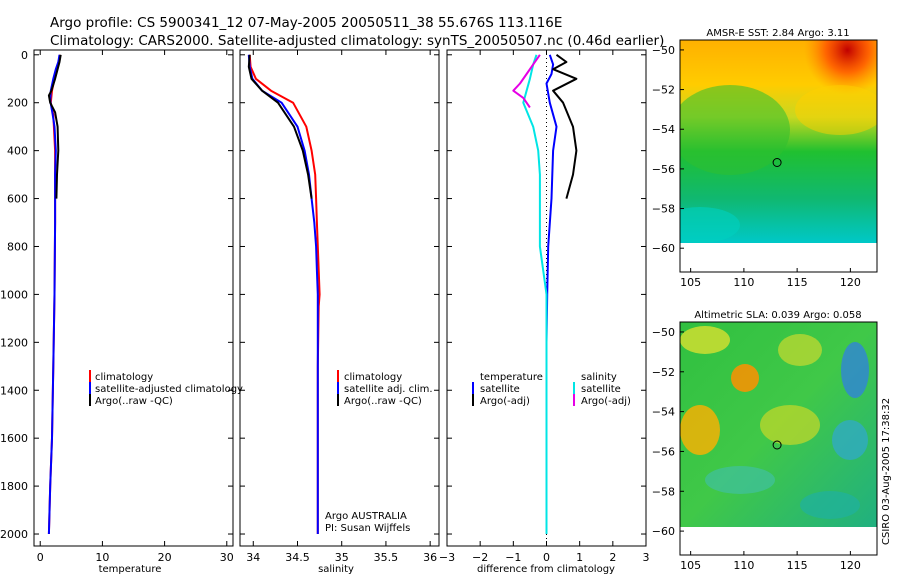  What do you see at coordinates (663, 169) in the screenshot?
I see `map-y-tick-label: −56` at bounding box center [663, 169].